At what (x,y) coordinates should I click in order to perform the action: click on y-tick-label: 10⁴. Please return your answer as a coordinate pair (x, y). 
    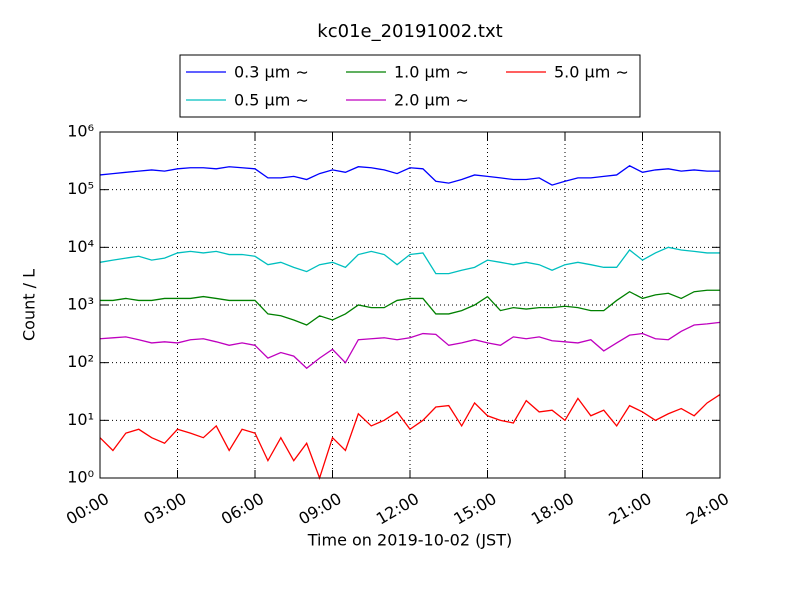
    Looking at the image, I should click on (80, 246).